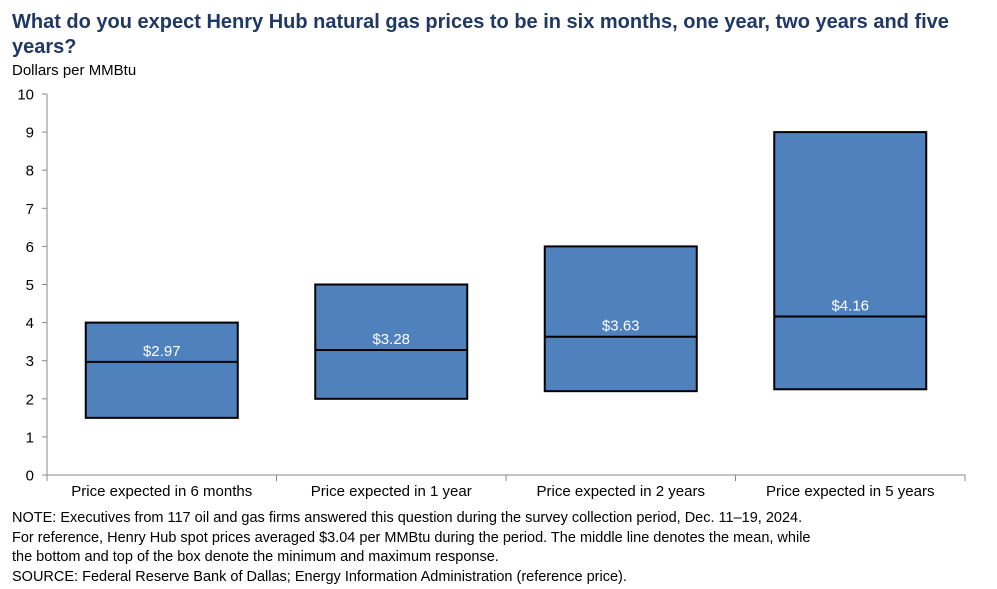 The width and height of the screenshot is (997, 589). What do you see at coordinates (621, 326) in the screenshot?
I see `mean-value-label: $3.63` at bounding box center [621, 326].